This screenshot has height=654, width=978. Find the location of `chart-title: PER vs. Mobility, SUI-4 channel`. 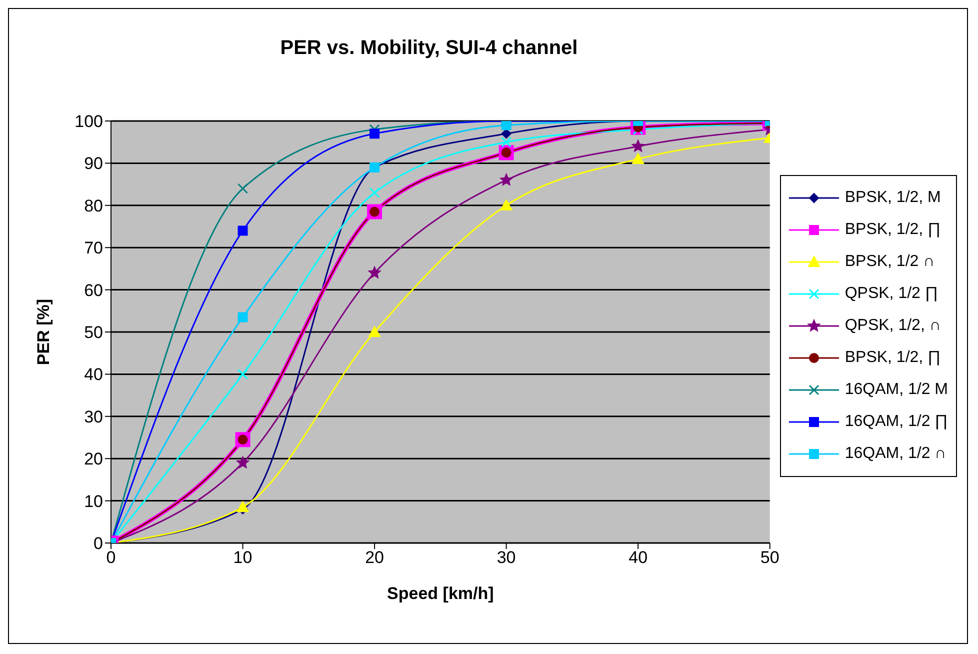

chart-title: PER vs. Mobility, SUI-4 channel is located at coordinates (429, 48).